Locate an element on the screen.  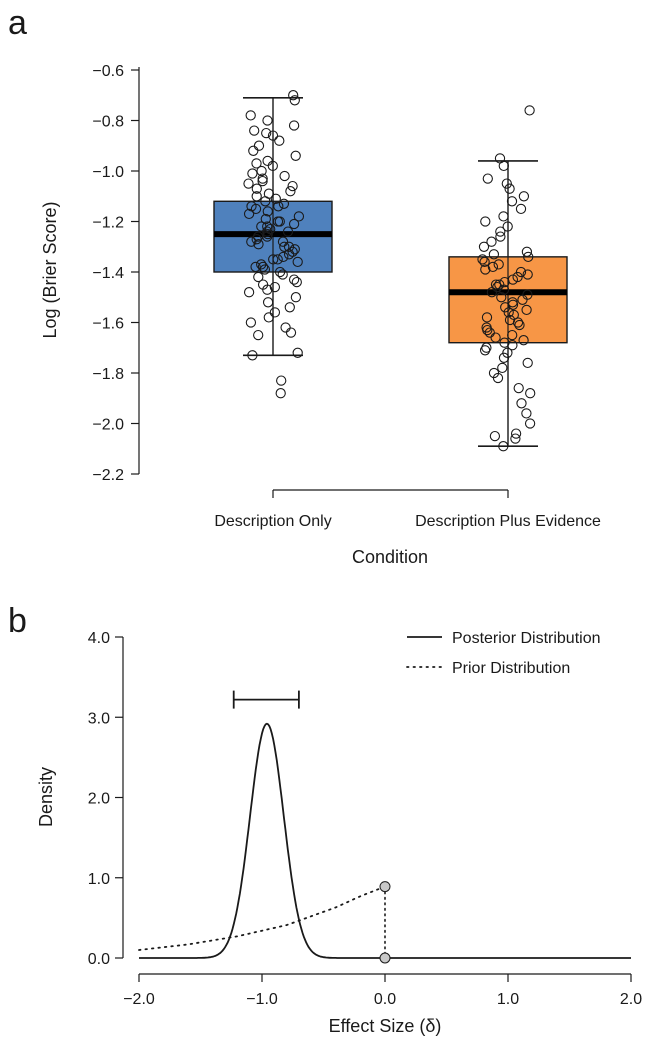
b-y-tick-label: 1.0 is located at coordinates (99, 879).